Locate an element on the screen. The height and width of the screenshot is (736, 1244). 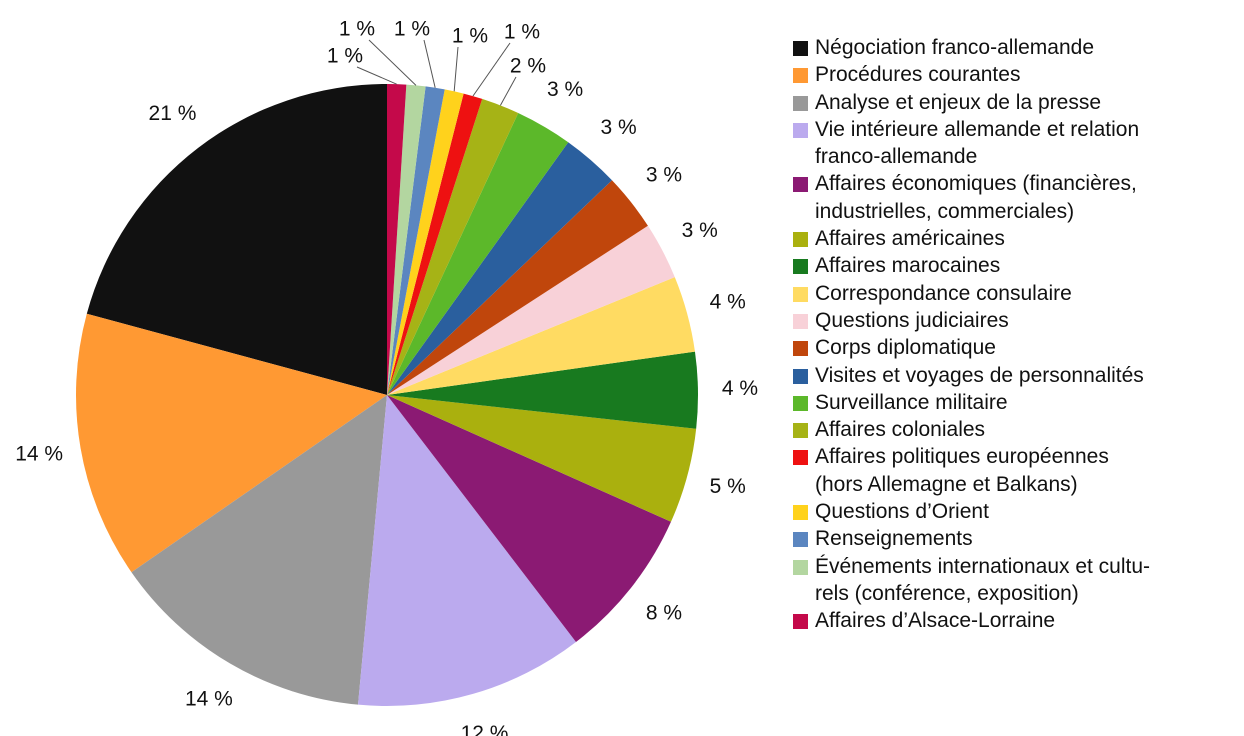
legend-item: Procédures courantes is located at coordinates (1018, 74).